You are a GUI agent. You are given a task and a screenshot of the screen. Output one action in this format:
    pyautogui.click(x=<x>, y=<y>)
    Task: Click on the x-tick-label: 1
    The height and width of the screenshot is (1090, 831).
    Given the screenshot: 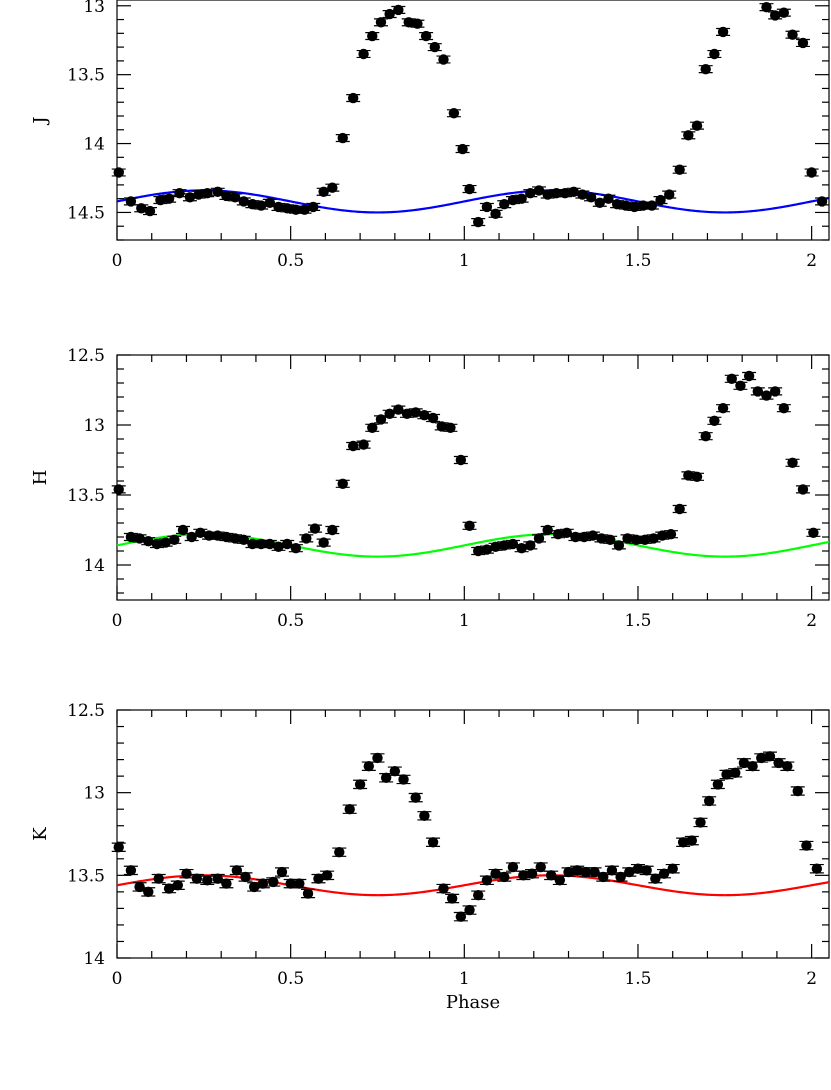 What is the action you would take?
    pyautogui.click(x=464, y=261)
    